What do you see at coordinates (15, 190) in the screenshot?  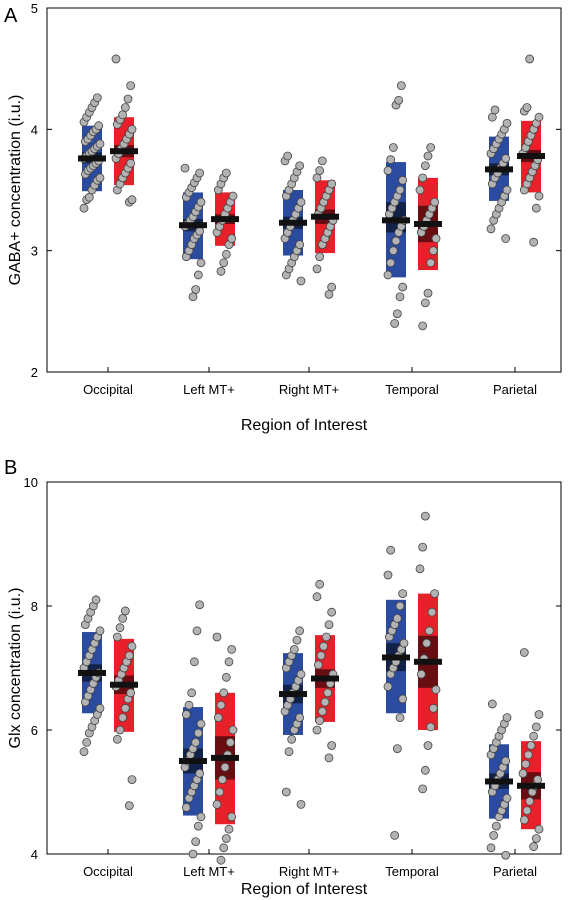 I see `y-axis-title: GABA+ concentration (i.u.)` at bounding box center [15, 190].